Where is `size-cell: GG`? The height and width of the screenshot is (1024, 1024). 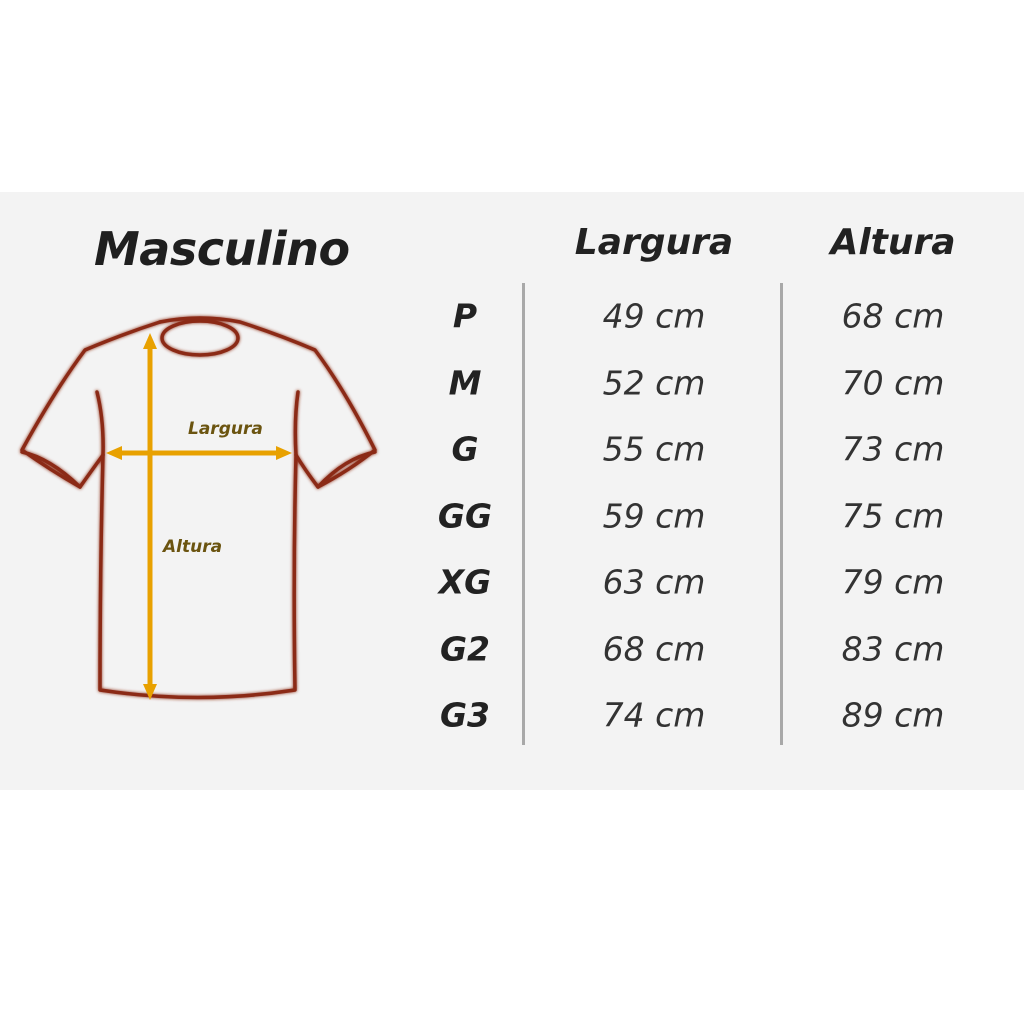
size-cell: GG is located at coordinates (465, 515).